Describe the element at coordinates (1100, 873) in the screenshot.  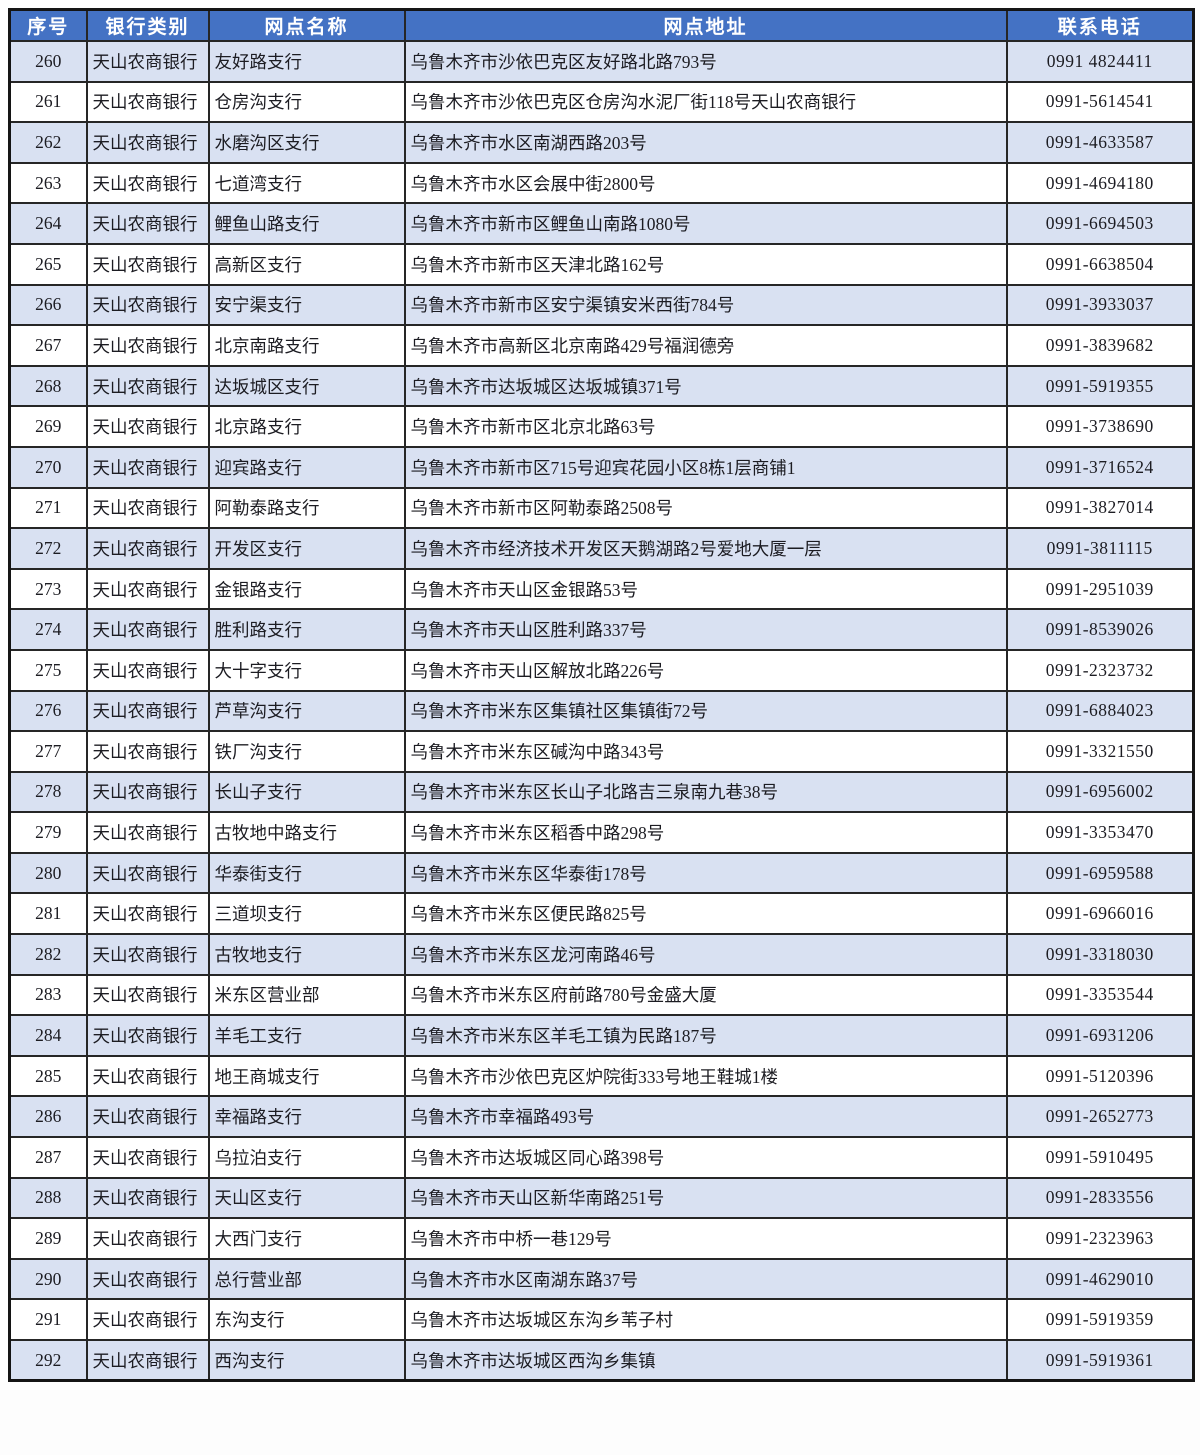
I see `cell-phone: 0991-6959588` at that location.